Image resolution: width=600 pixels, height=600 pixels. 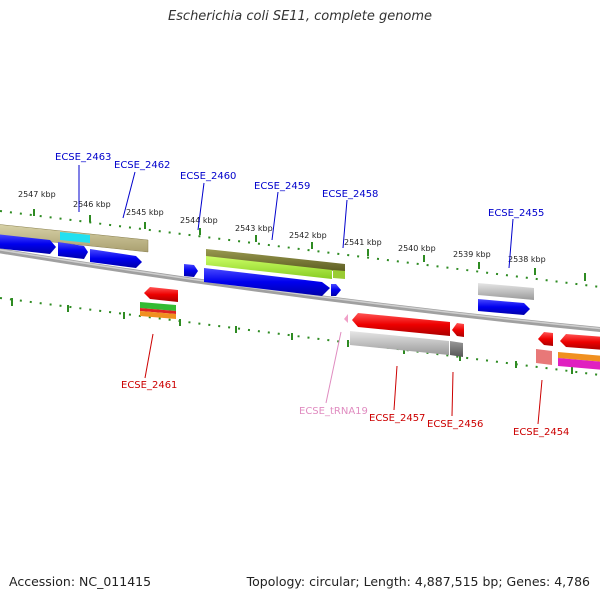 I want to click on gene-feature-olive, so click(x=275, y=260).